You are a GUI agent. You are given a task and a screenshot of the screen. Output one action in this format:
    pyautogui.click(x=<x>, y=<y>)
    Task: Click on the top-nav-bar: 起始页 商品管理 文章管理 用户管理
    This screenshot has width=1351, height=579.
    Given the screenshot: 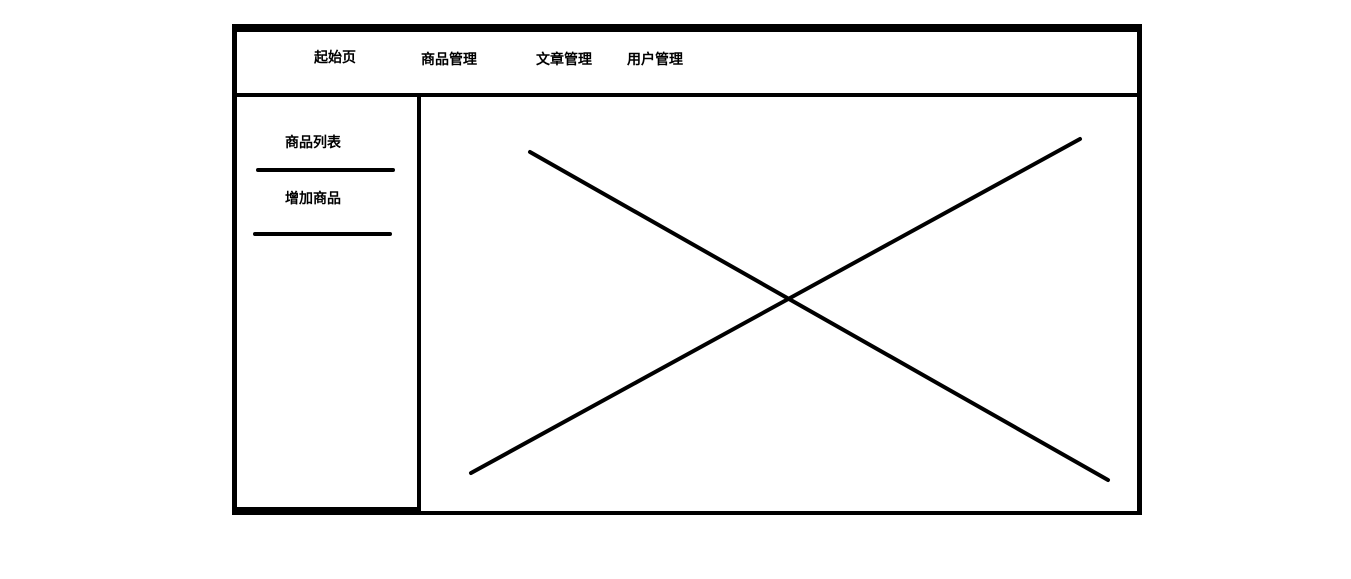 What is the action you would take?
    pyautogui.click(x=687, y=64)
    